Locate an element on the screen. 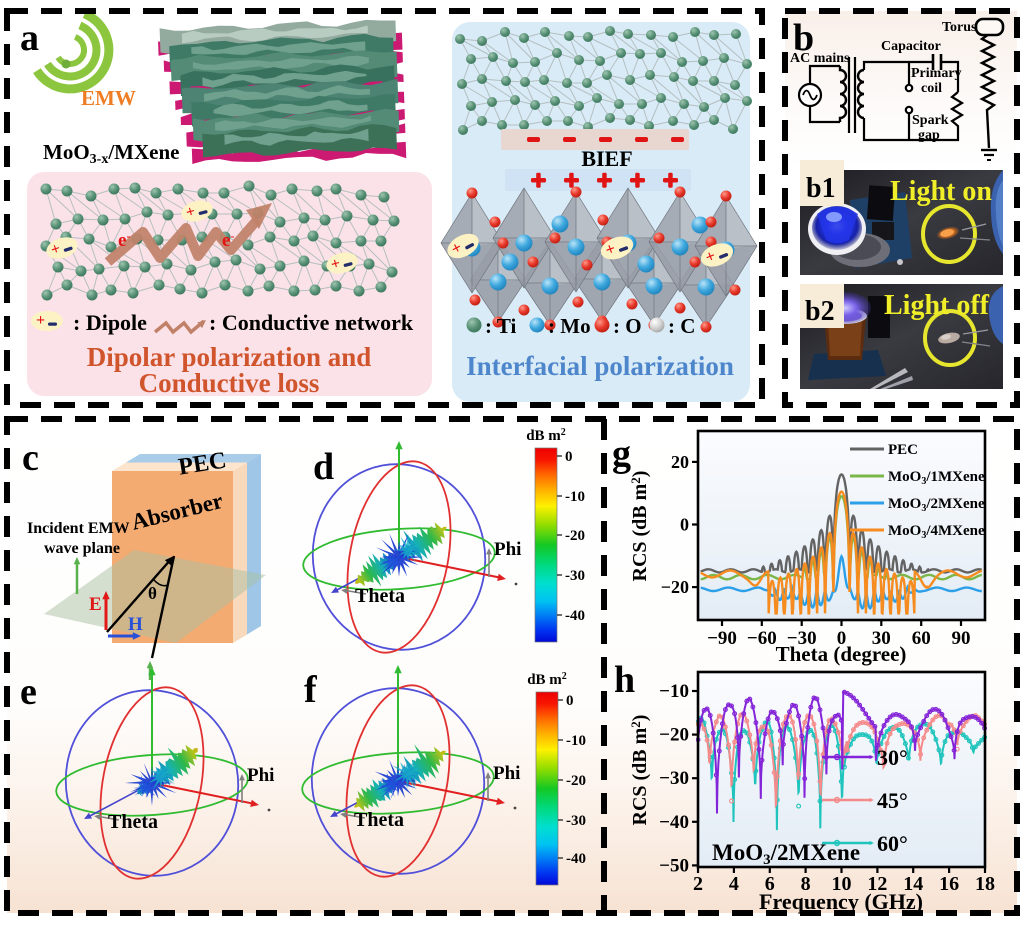  svg-text:: C: : C is located at coordinates (681, 326).